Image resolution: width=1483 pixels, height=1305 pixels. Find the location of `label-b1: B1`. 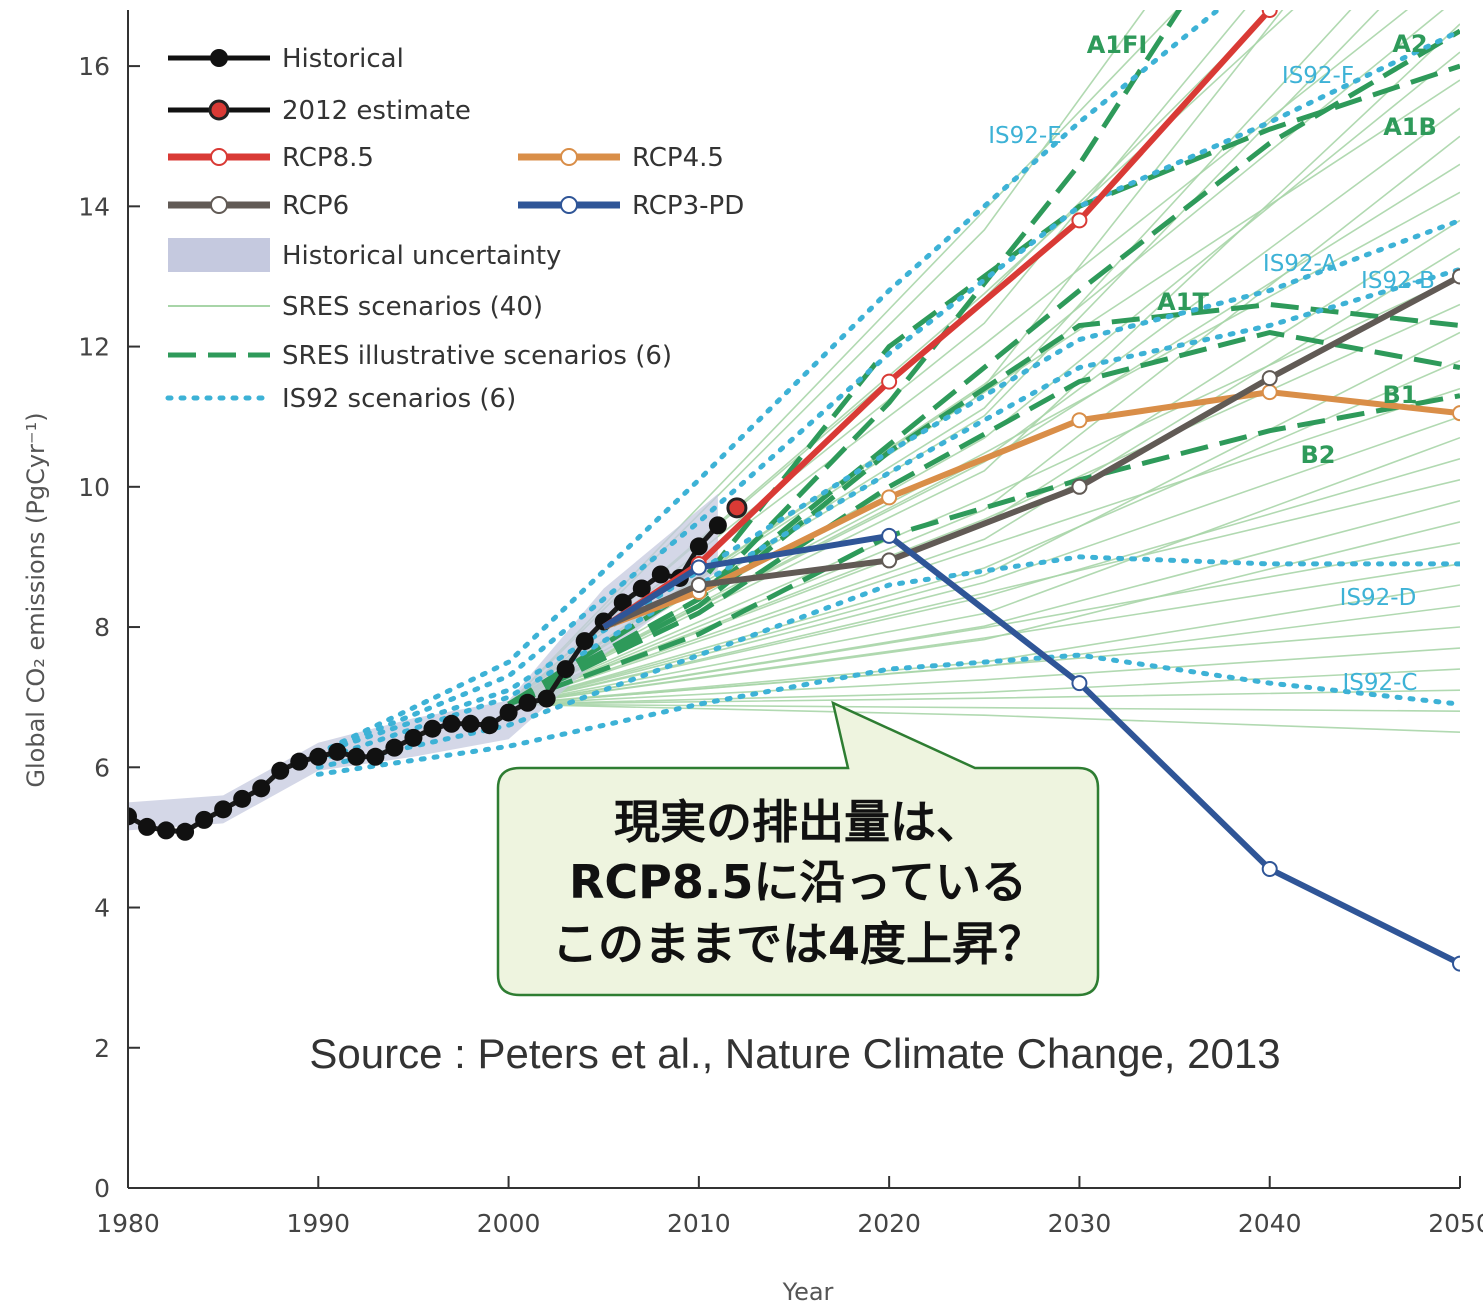

label-b1: B1 is located at coordinates (1400, 395).